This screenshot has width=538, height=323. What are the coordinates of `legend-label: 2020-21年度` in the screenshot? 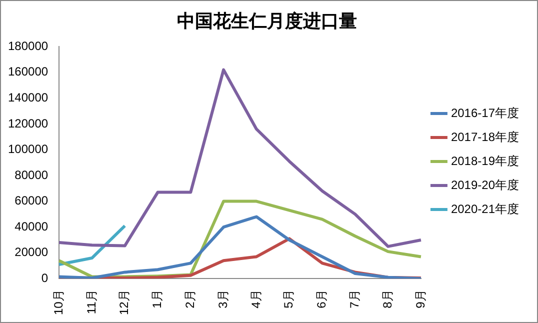 It's located at (485, 209).